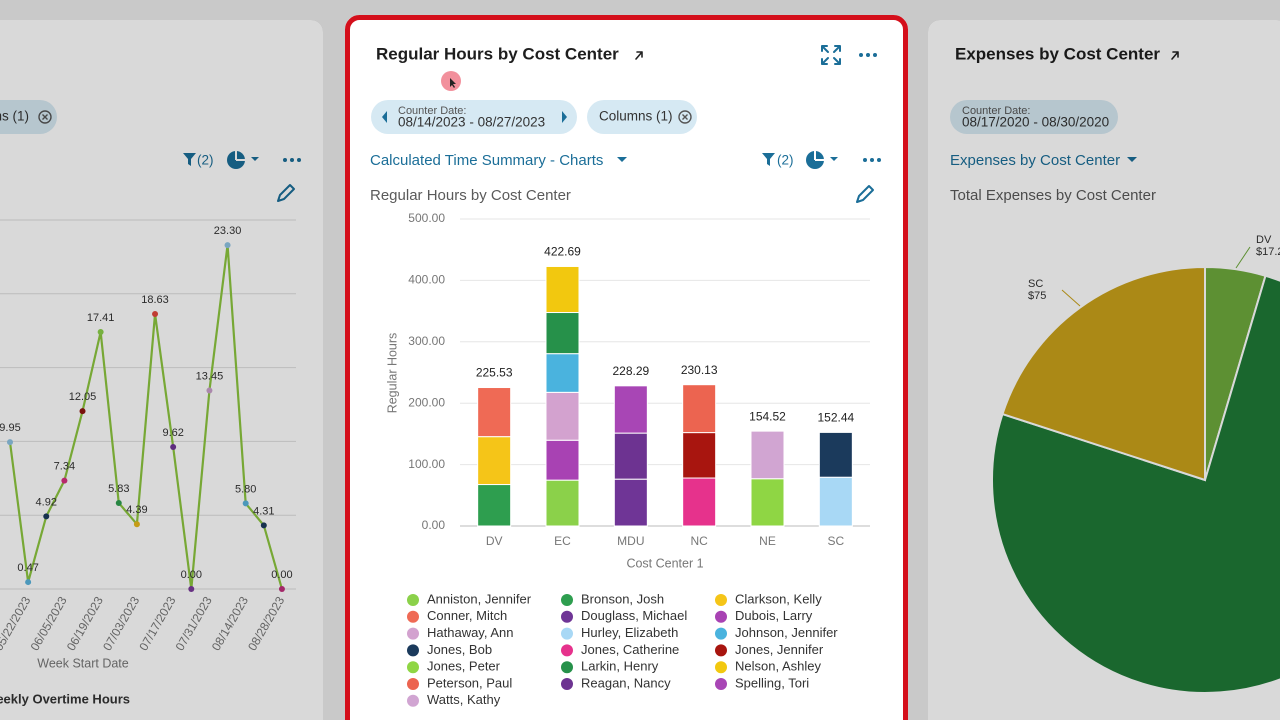 The height and width of the screenshot is (720, 1280). Describe the element at coordinates (786, 632) in the screenshot. I see `legend-label: Johnson, Jennifer` at that location.